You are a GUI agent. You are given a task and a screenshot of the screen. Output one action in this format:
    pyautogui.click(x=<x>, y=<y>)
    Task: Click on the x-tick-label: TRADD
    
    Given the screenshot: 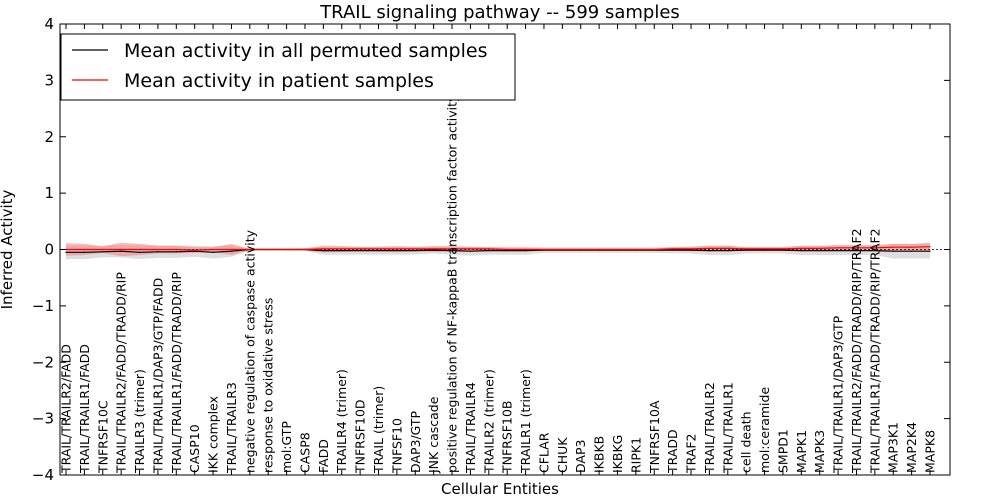 What is the action you would take?
    pyautogui.click(x=672, y=451)
    